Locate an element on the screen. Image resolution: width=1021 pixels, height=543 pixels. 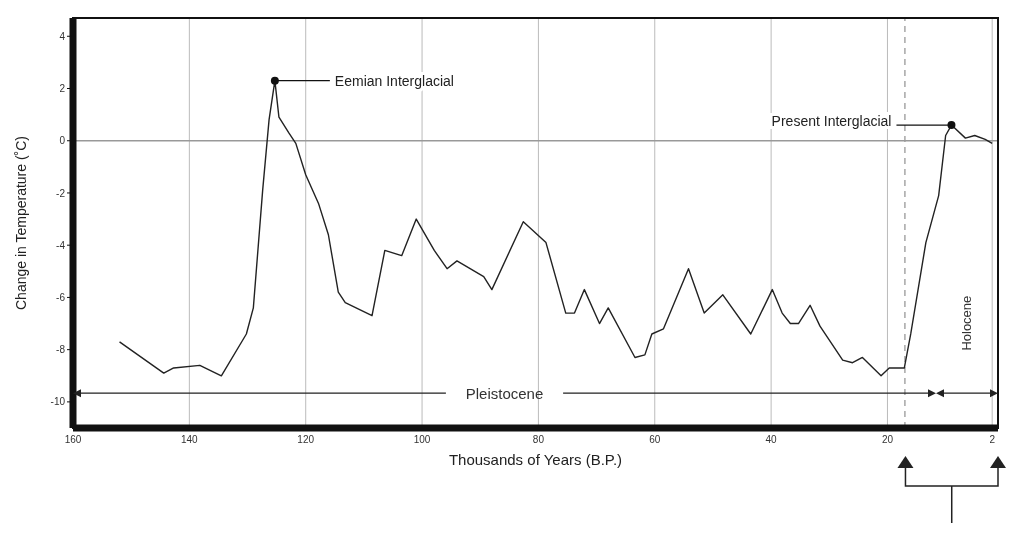
y-tick-label: 2 is located at coordinates (62, 89).